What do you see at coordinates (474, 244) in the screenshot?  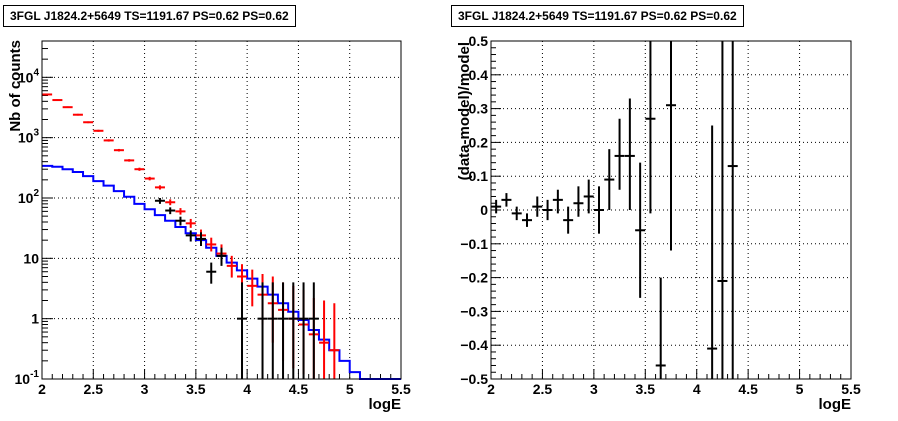 I see `y-tick-label: −0.1` at bounding box center [474, 244].